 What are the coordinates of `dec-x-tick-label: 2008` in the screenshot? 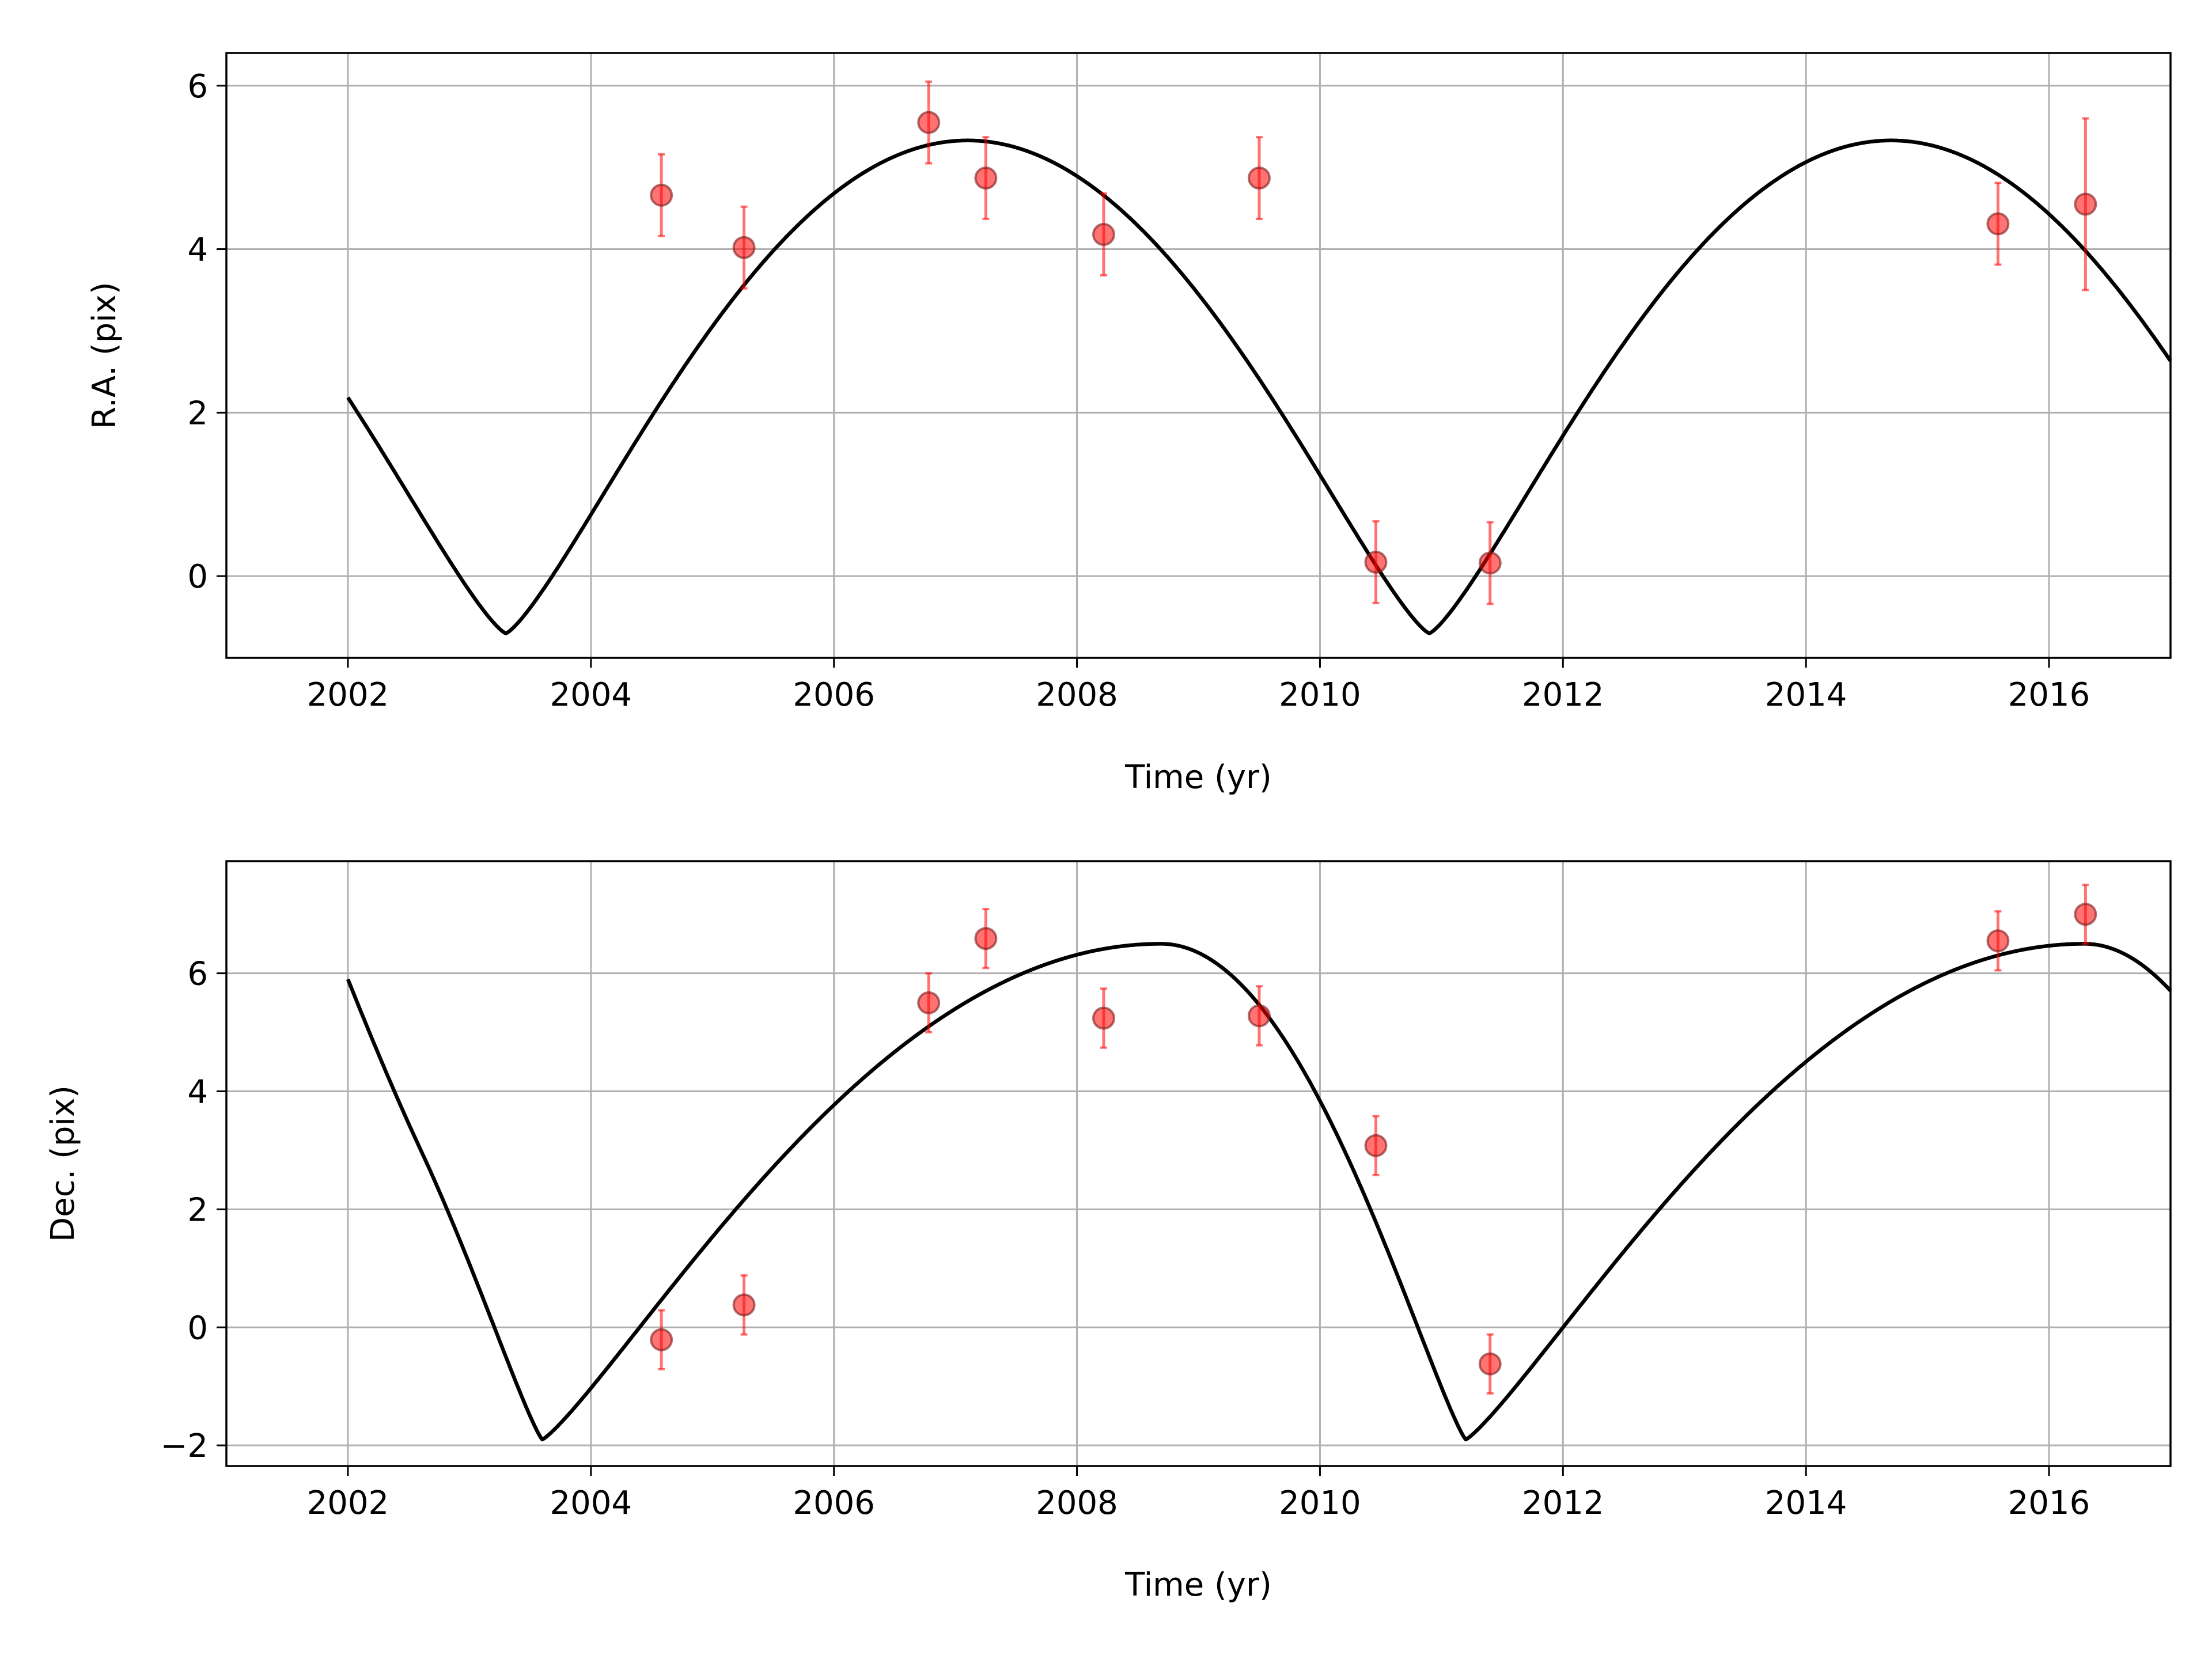 It's located at (1077, 1503).